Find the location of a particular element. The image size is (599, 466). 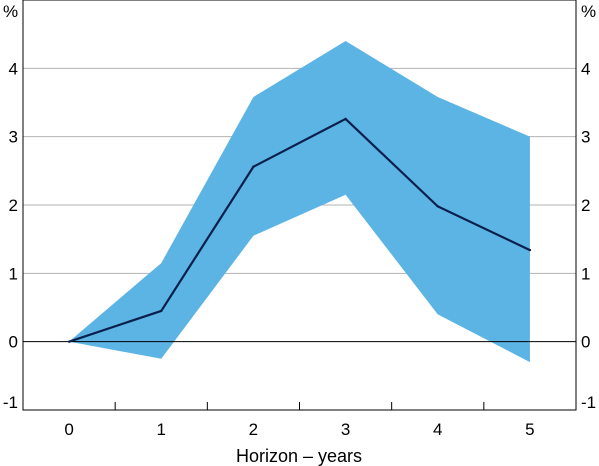

y-tick-label-left: 4 is located at coordinates (13, 68).